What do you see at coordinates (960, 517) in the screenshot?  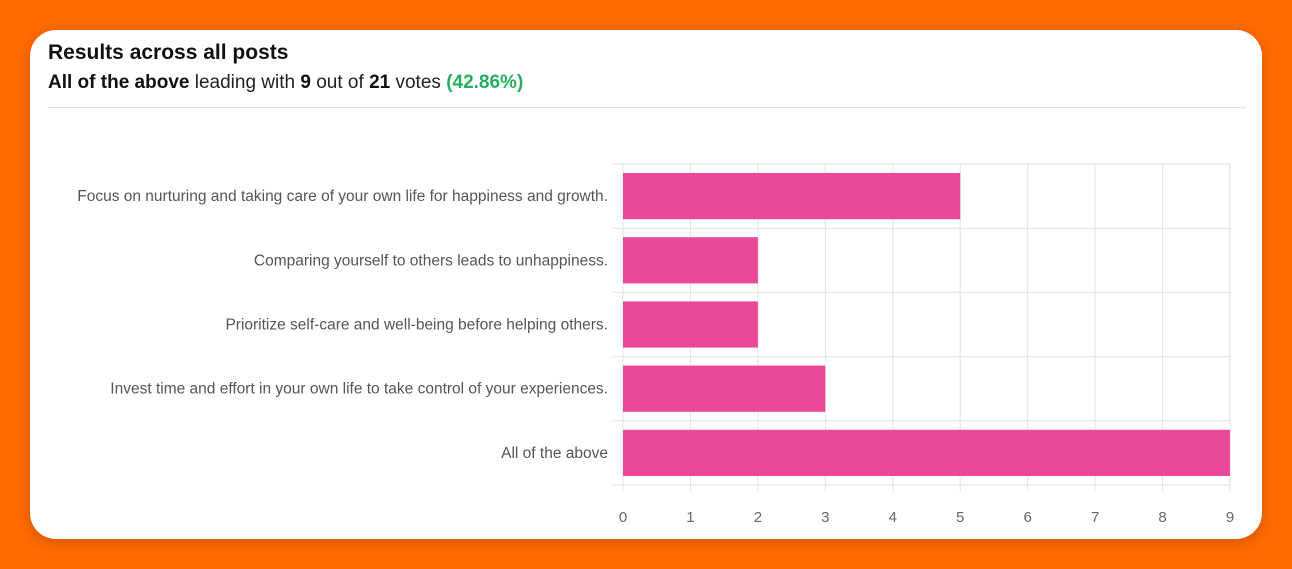 I see `x-tick-label: 5` at bounding box center [960, 517].